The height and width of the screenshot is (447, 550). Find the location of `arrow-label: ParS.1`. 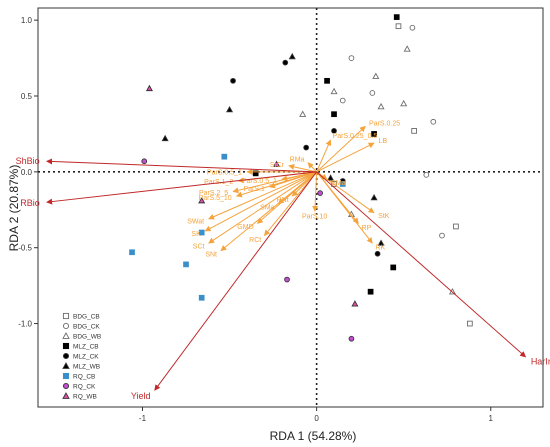

arrow-label: ParS.1 is located at coordinates (254, 189).